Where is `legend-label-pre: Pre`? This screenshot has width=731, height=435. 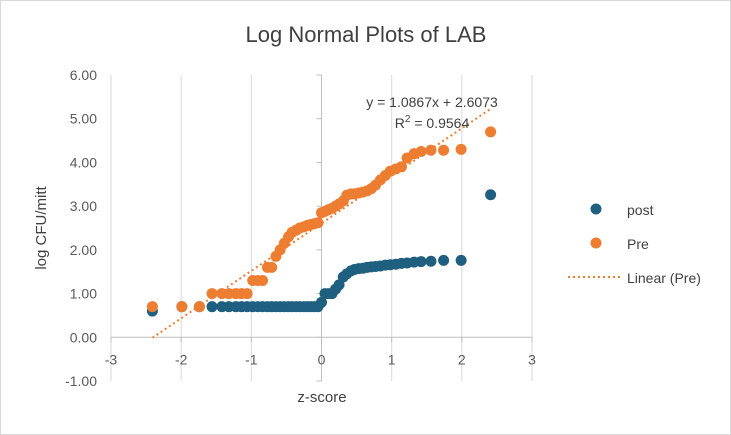 legend-label-pre: Pre is located at coordinates (638, 244).